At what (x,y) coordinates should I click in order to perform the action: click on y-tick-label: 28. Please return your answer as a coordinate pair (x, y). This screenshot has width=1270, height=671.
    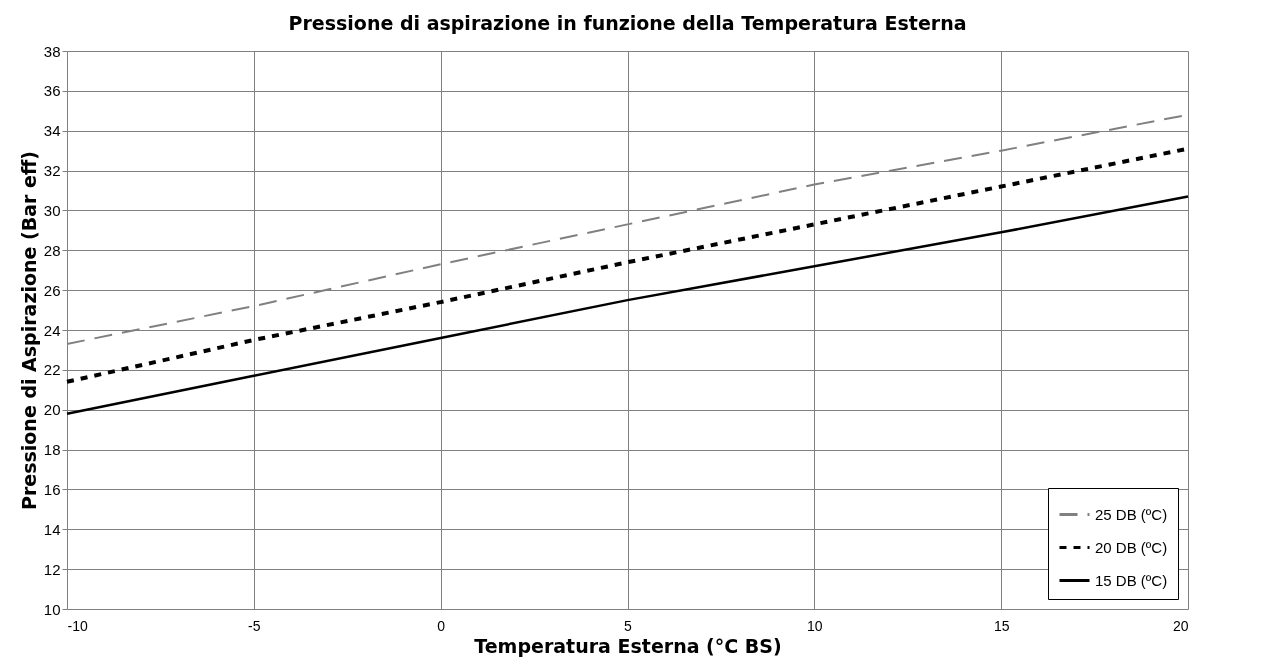
    Looking at the image, I should click on (52, 250).